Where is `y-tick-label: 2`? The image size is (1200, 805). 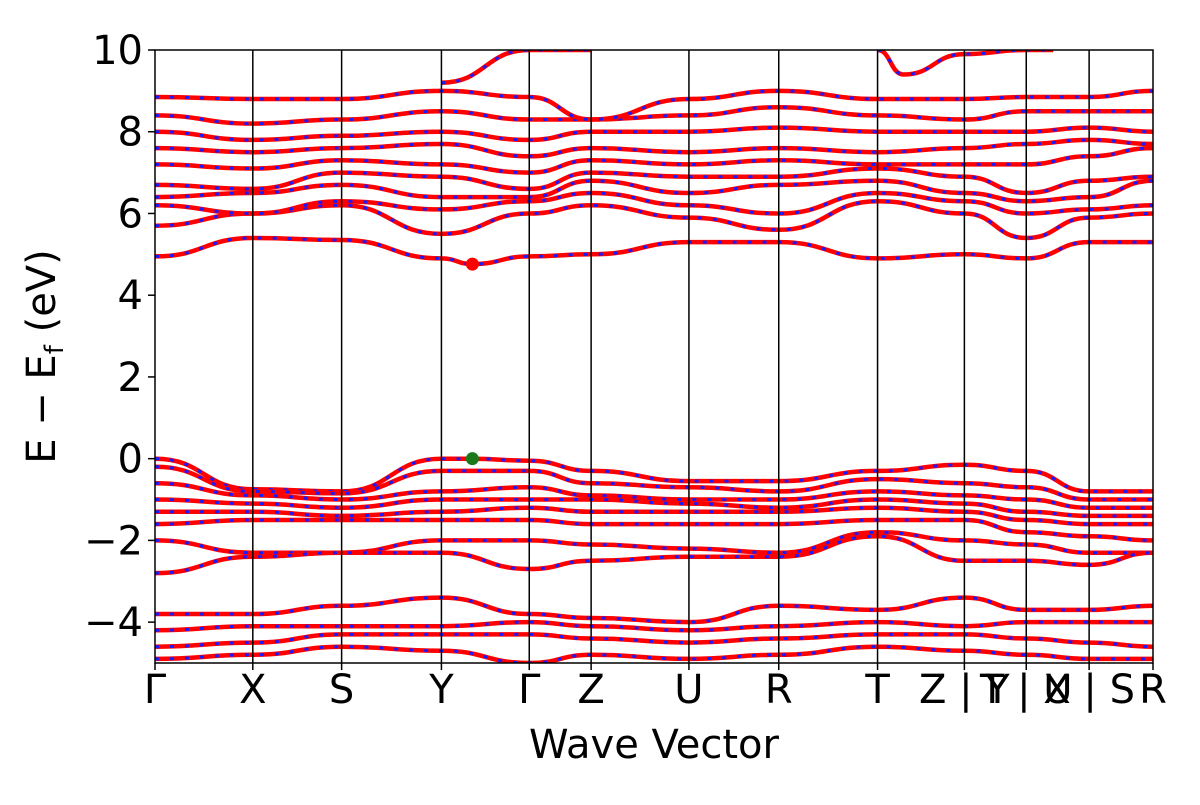 y-tick-label: 2 is located at coordinates (130, 378).